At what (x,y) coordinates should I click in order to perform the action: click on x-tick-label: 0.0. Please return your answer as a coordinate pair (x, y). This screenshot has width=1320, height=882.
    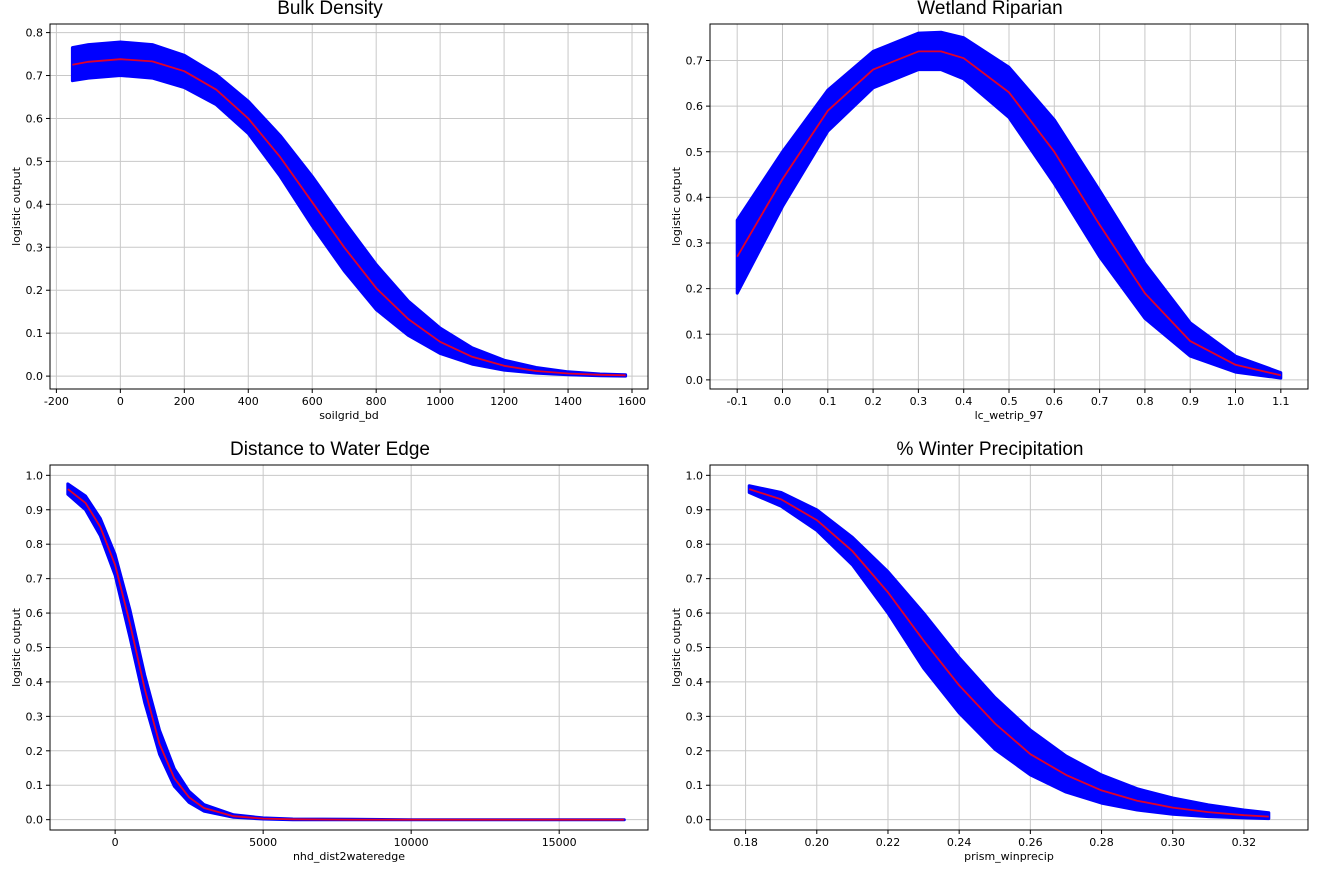
    Looking at the image, I should click on (783, 401).